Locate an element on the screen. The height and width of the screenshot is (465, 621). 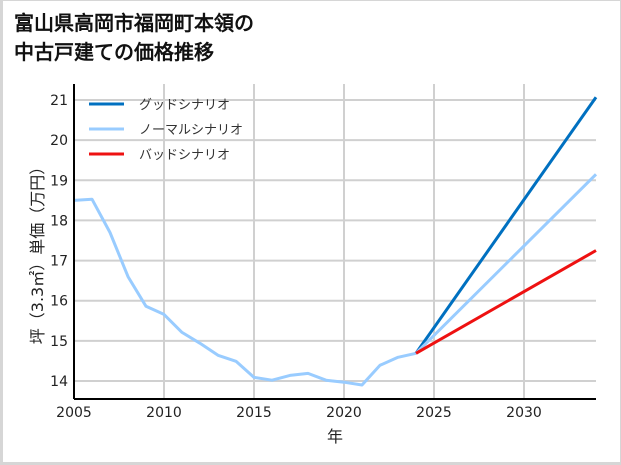
x-tick-label: 2015 is located at coordinates (254, 413).